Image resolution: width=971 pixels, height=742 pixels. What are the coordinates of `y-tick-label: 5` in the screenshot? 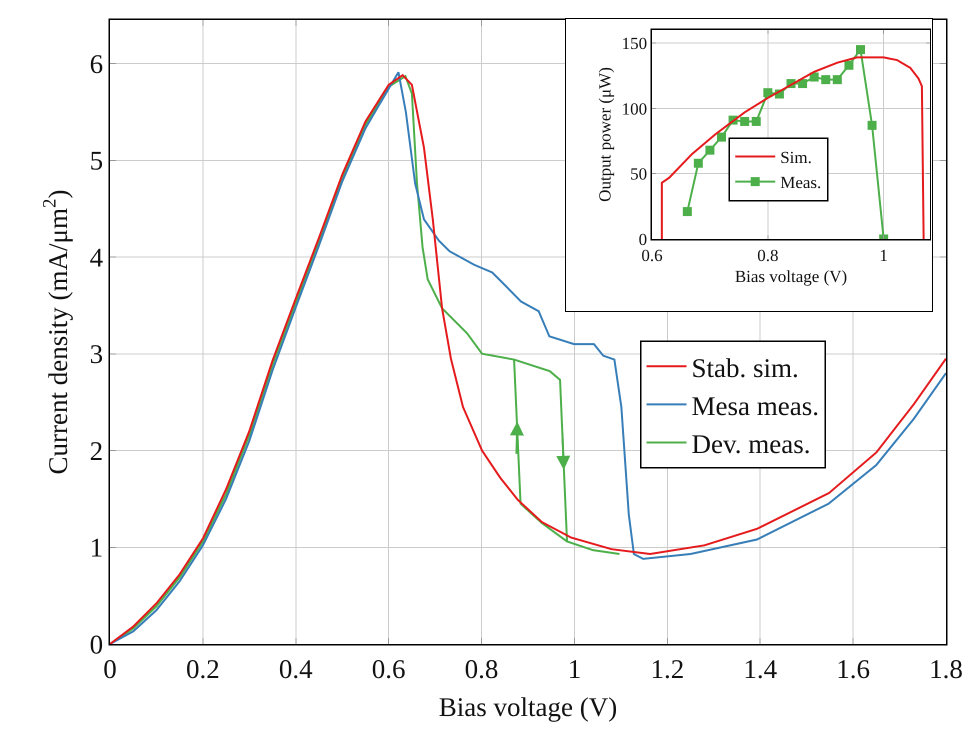 It's located at (97, 161).